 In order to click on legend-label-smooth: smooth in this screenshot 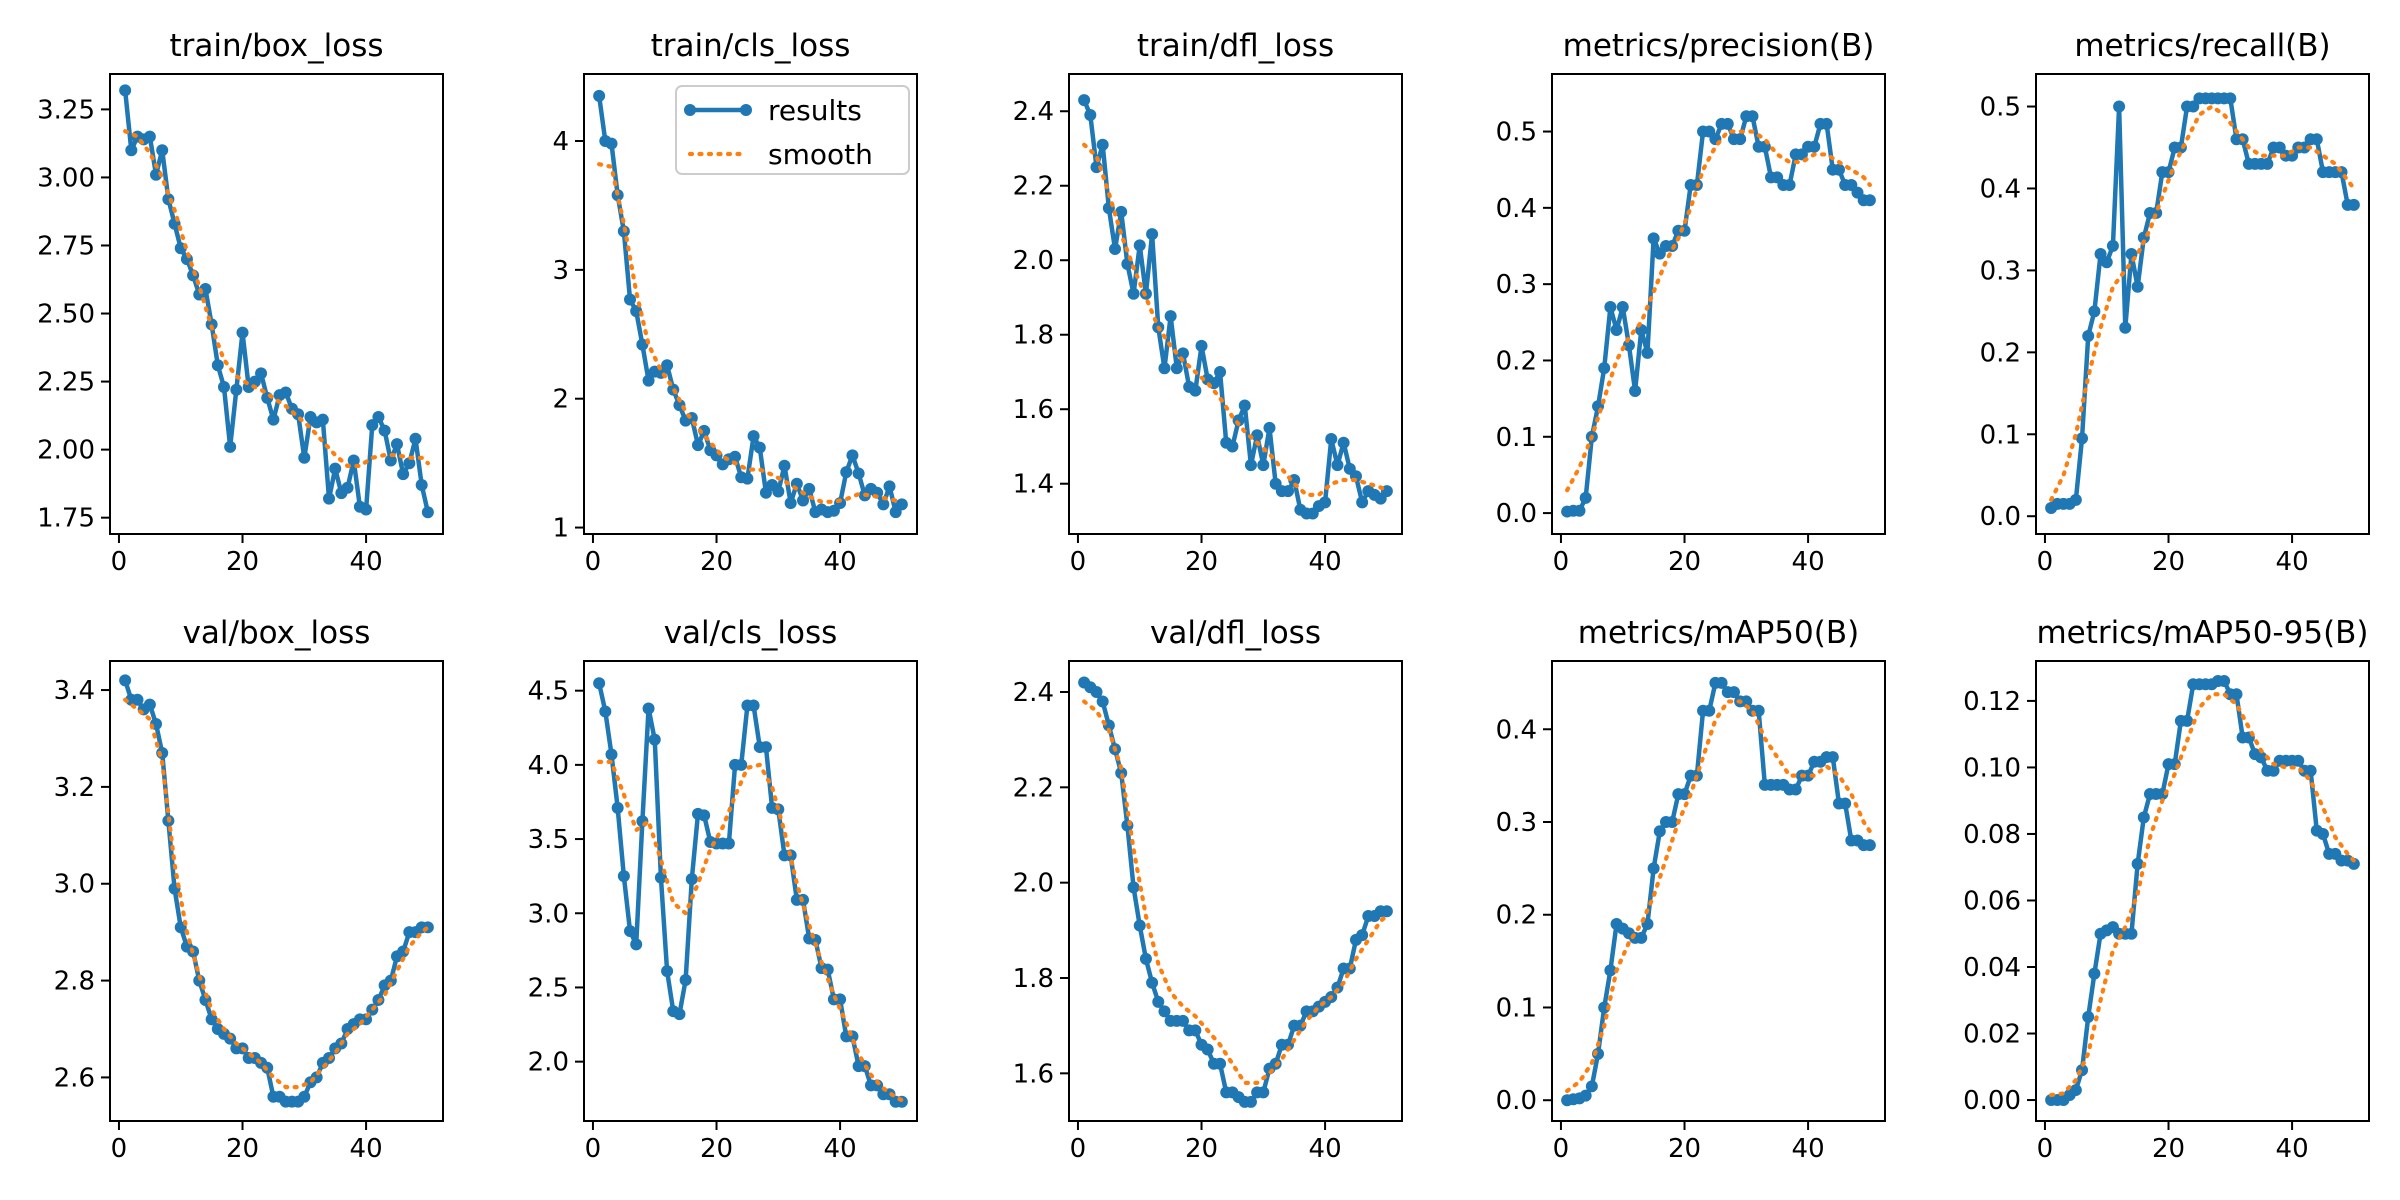, I will do `click(820, 154)`.